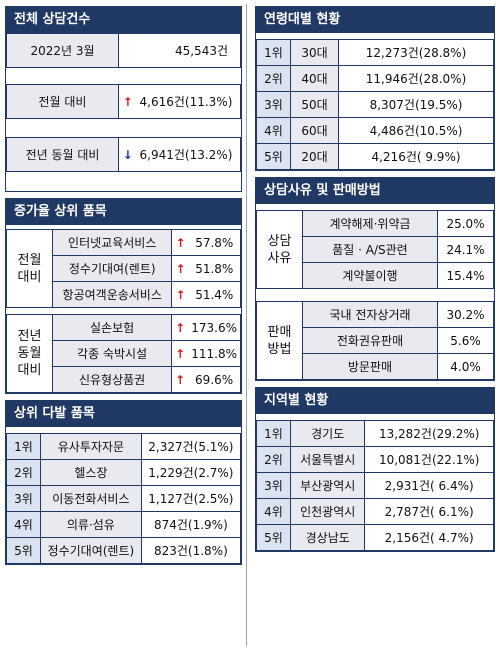 The image size is (500, 650). I want to click on item-name: 이동전화서비스, so click(91, 498).